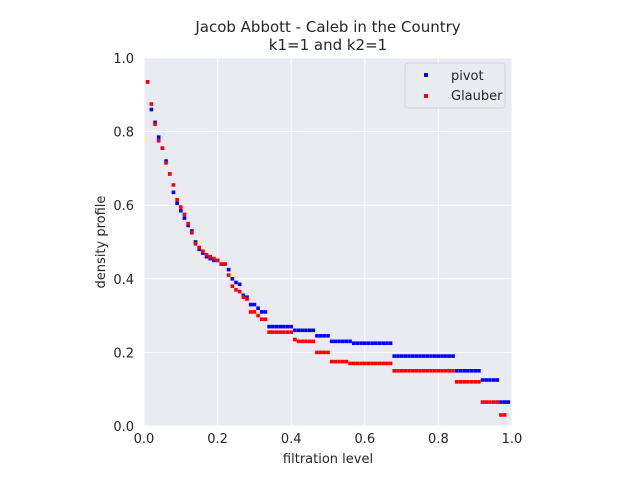 The width and height of the screenshot is (640, 485). I want to click on x-tick-label: 0.0, so click(144, 439).